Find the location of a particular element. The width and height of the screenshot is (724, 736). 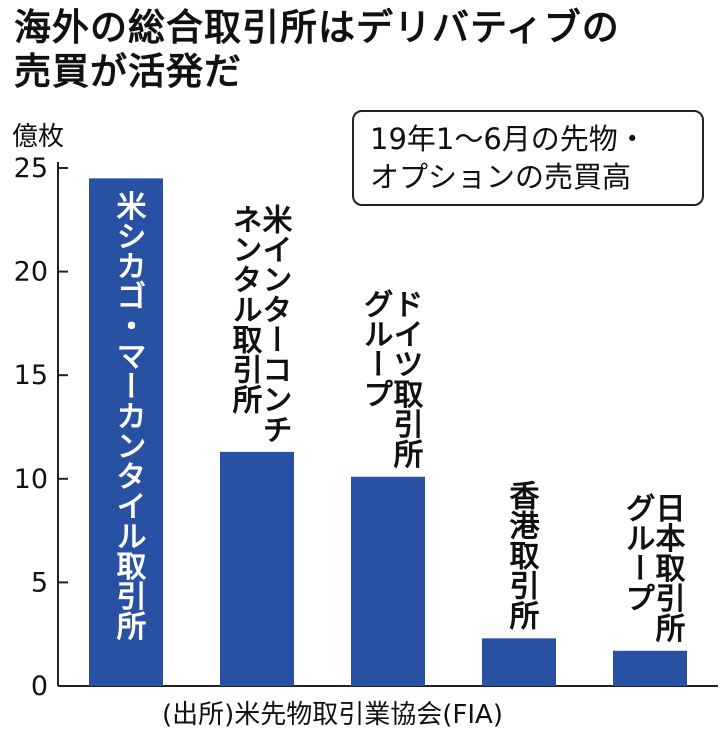

y-tick-label: 0 is located at coordinates (39, 686).